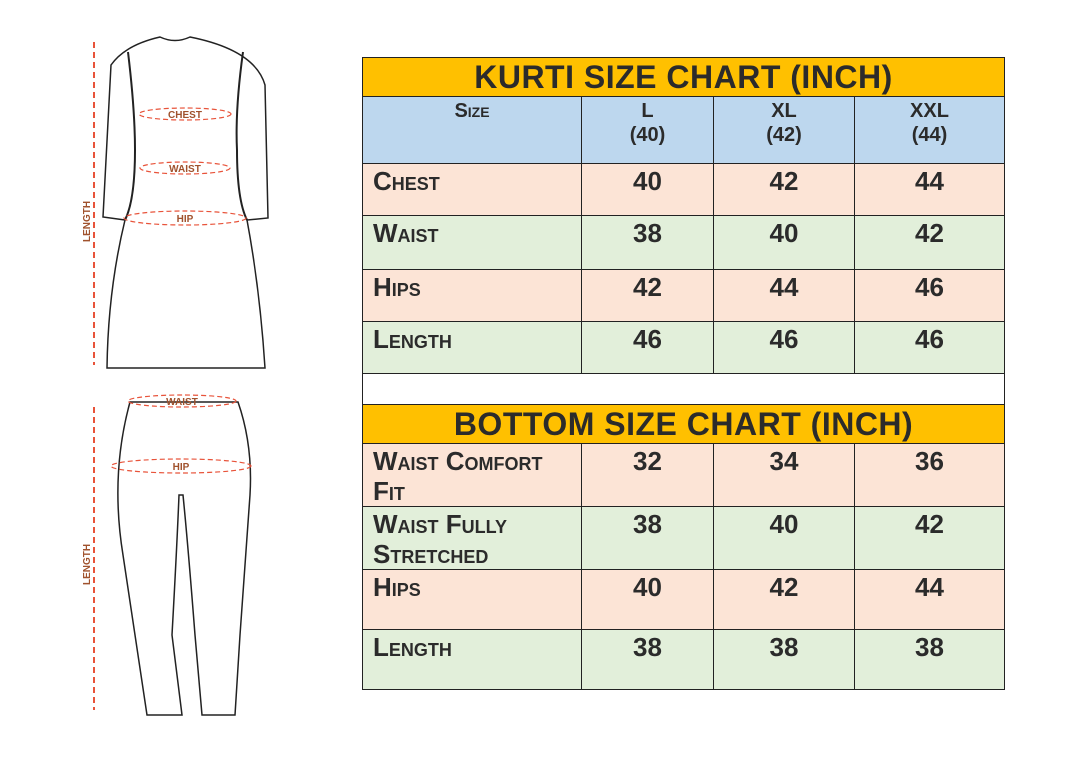  Describe the element at coordinates (683, 389) in the screenshot. I see `table-spacer` at that location.